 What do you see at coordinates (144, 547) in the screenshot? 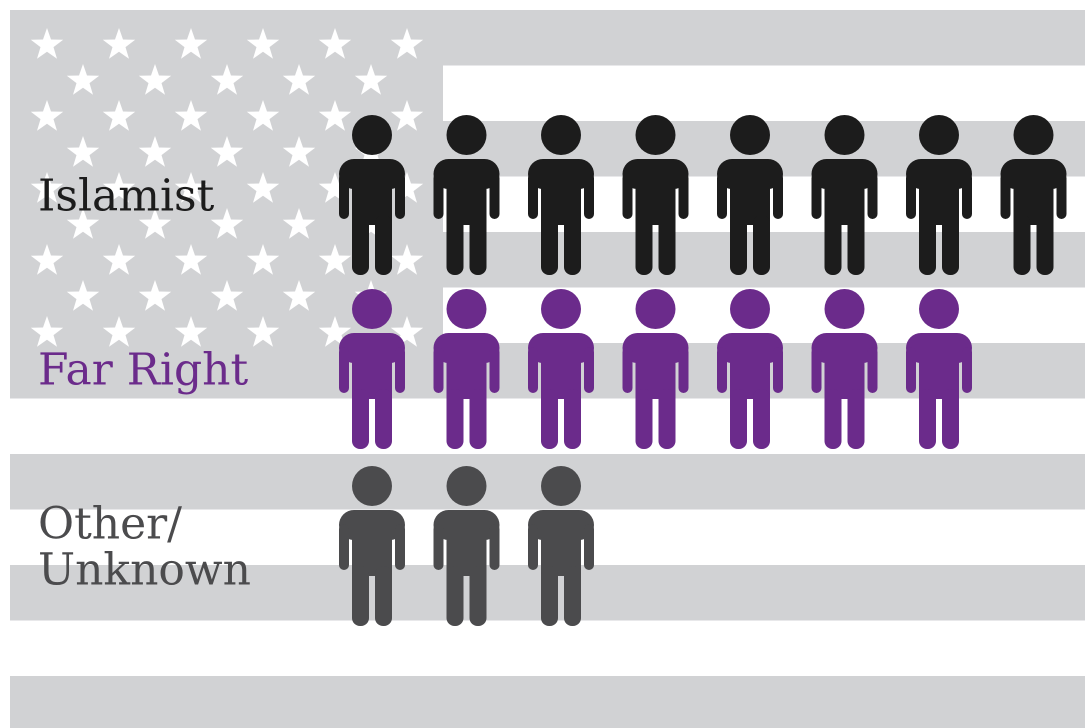
I see `category-label: Other/Unknown` at bounding box center [144, 547].